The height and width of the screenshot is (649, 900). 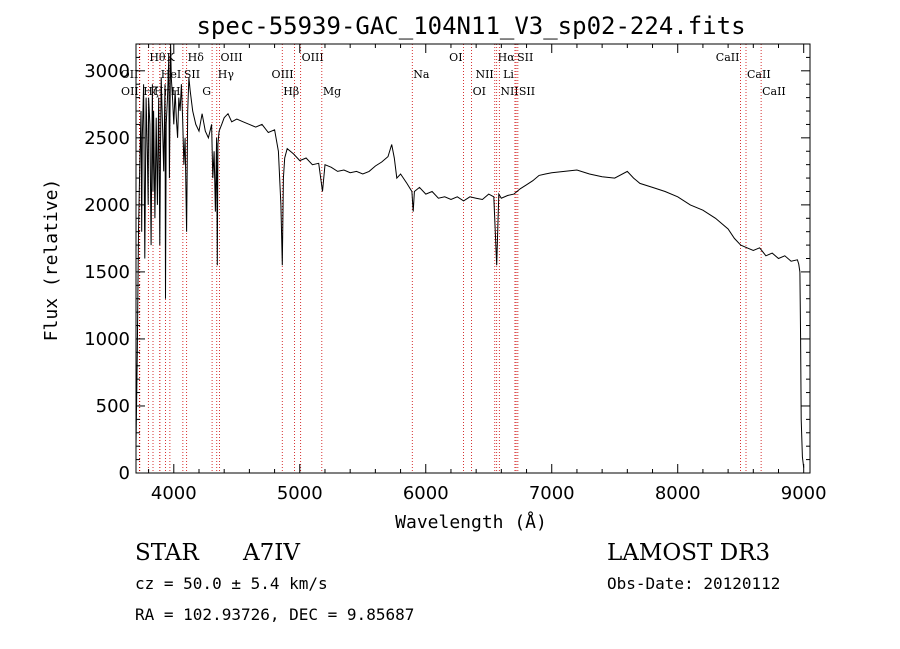 What do you see at coordinates (774, 91) in the screenshot?
I see `line-label-28: CaII` at bounding box center [774, 91].